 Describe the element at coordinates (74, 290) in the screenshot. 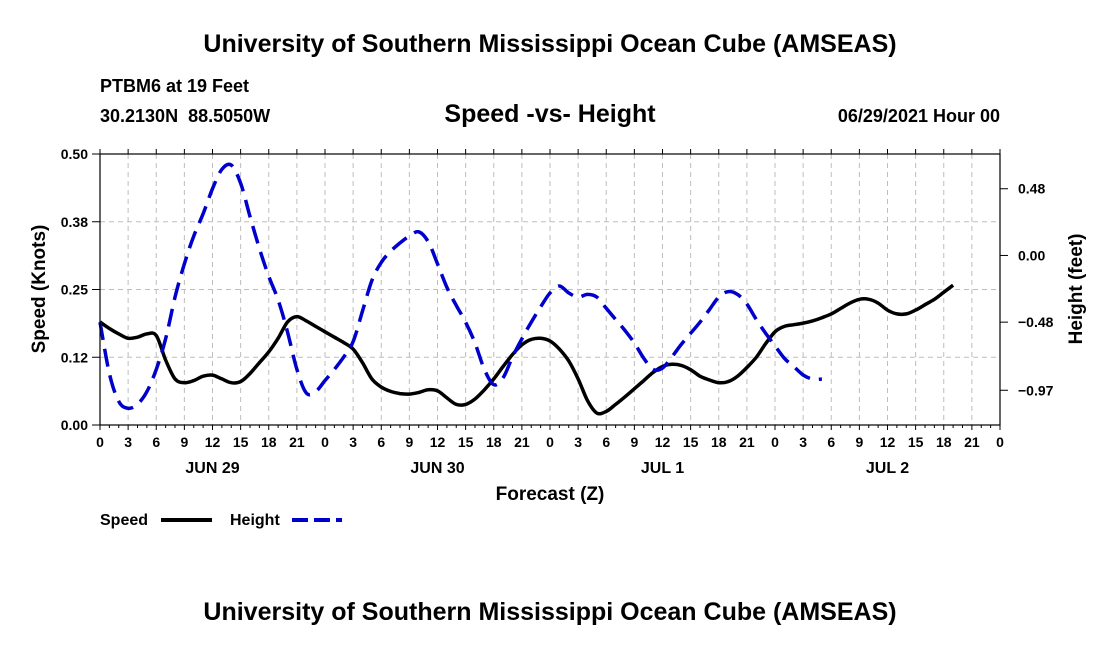

I see `y-tick-label: 0.25` at that location.